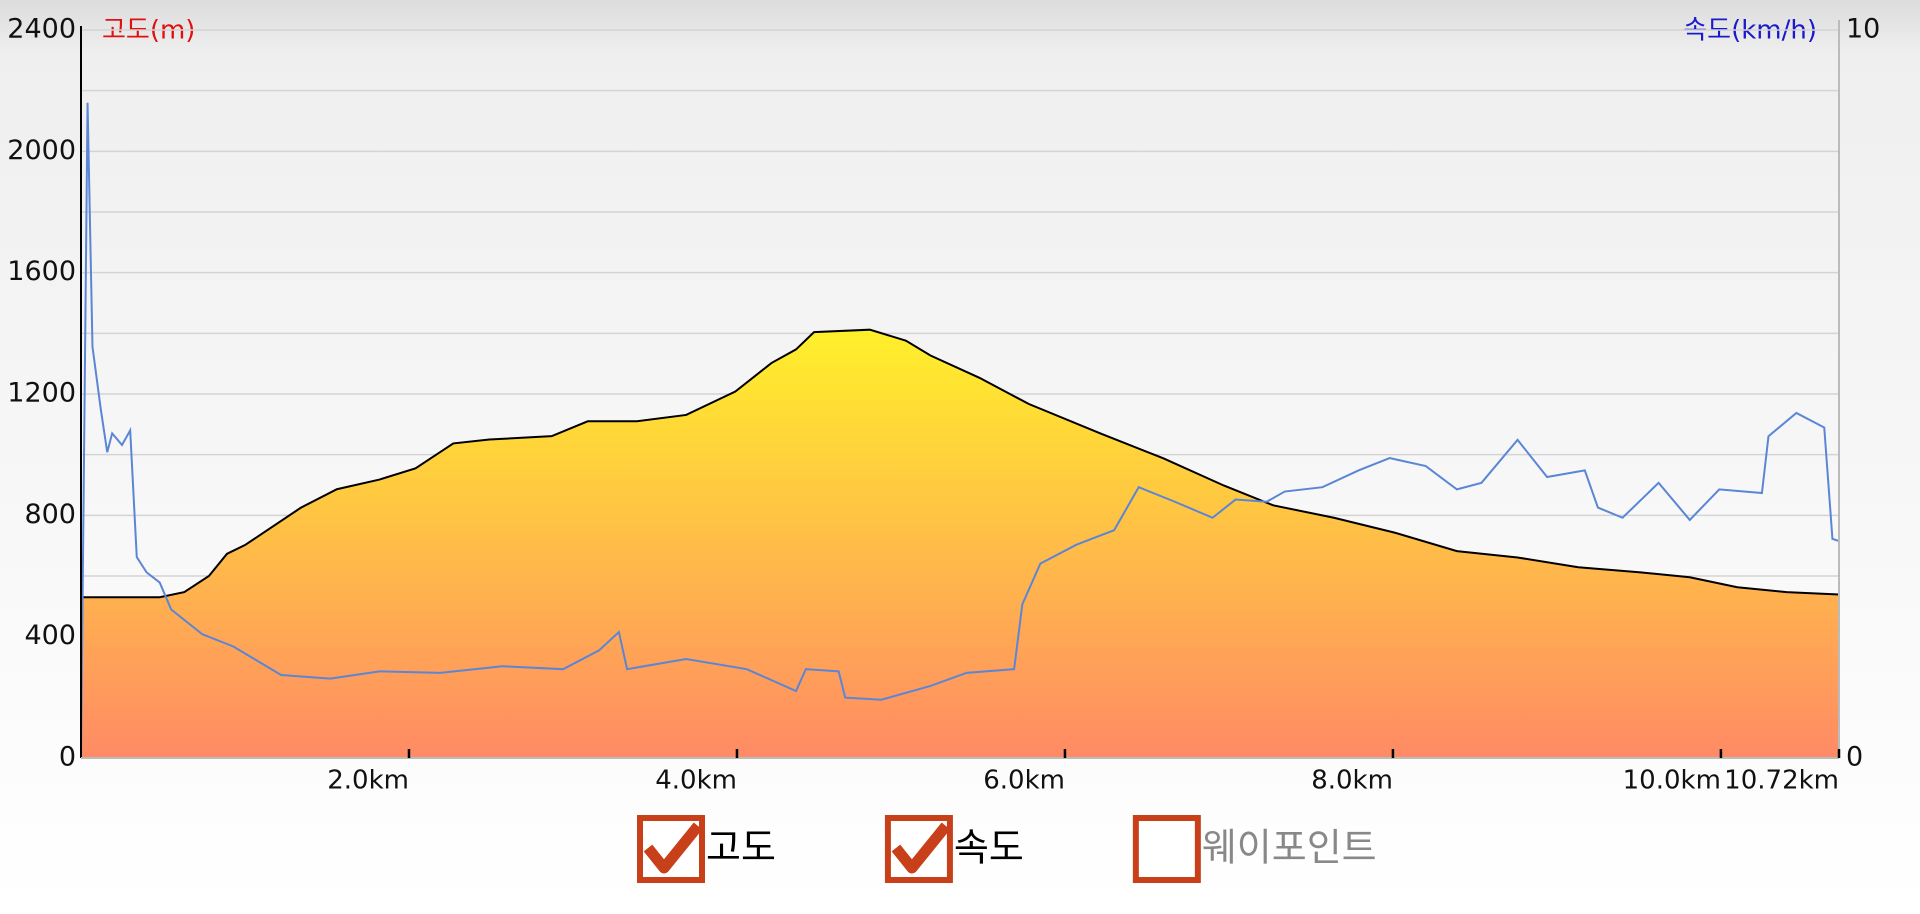 The height and width of the screenshot is (914, 1920). I want to click on y2-tick-label: 10, so click(1863, 29).